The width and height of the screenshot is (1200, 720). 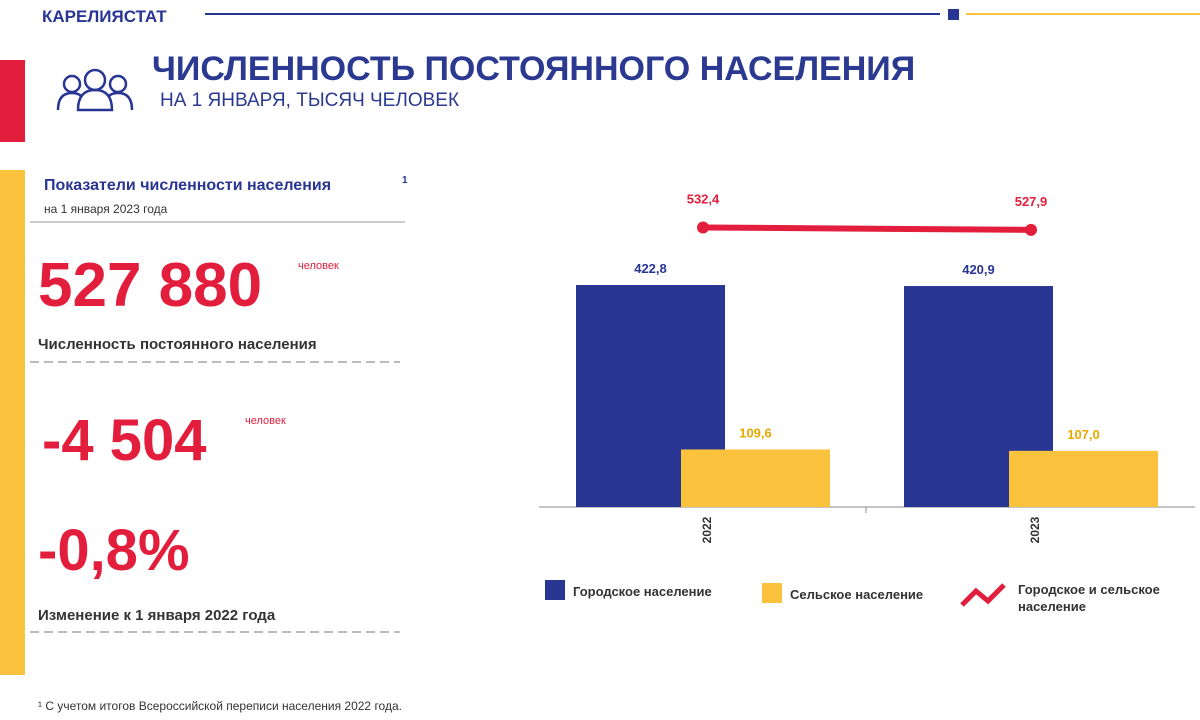 What do you see at coordinates (642, 591) in the screenshot?
I see `legend-label: Городское население` at bounding box center [642, 591].